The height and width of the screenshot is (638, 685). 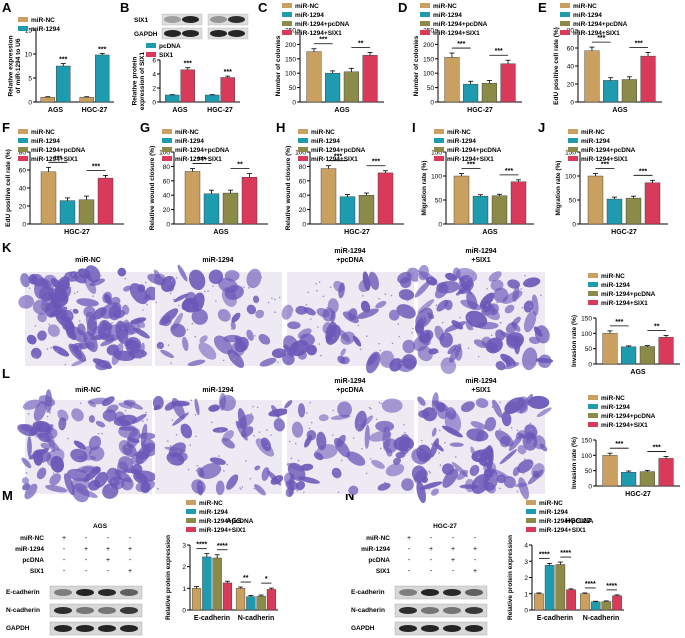 I want to click on y-tick-label: 0, so click(x=572, y=103).